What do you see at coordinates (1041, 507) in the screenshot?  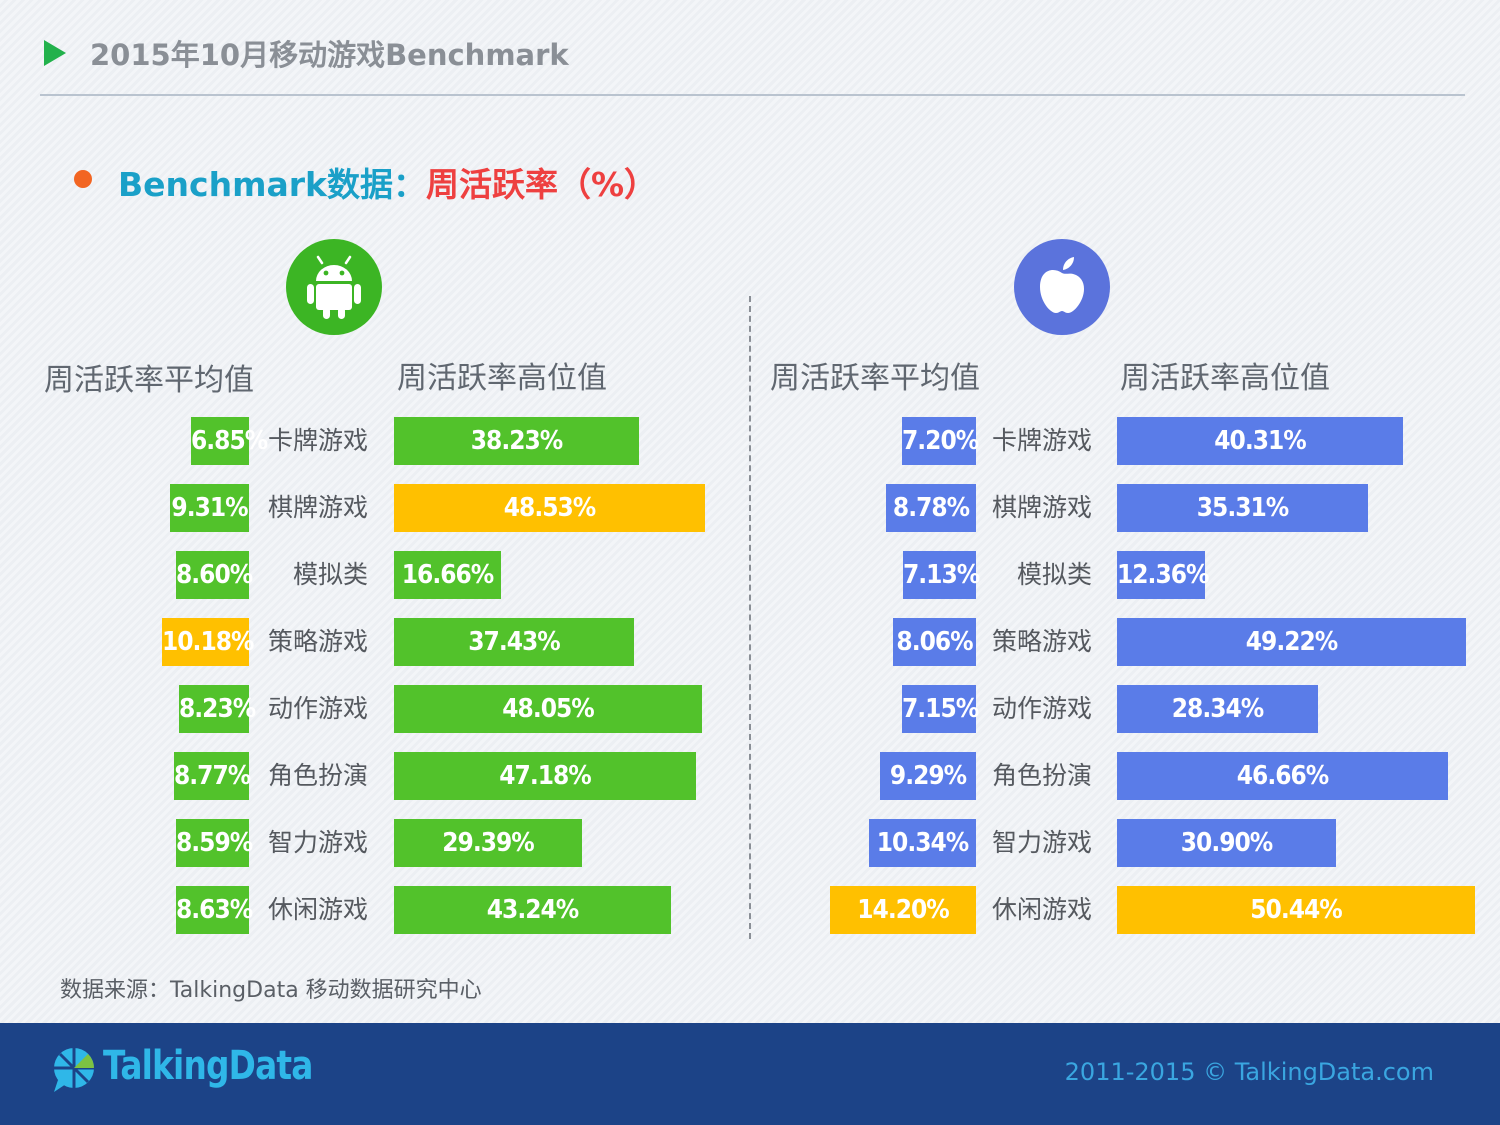 I see `ios-category-label: 棋牌游戏` at bounding box center [1041, 507].